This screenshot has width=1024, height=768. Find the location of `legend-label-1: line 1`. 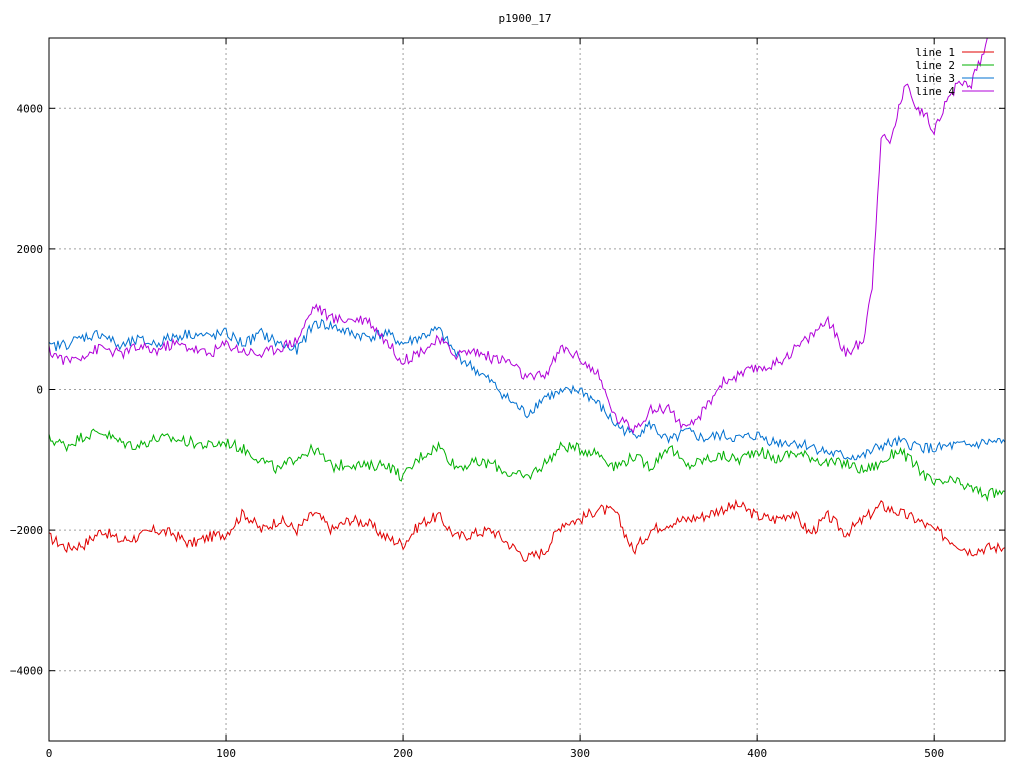

legend-label-1: line 1 is located at coordinates (935, 52).